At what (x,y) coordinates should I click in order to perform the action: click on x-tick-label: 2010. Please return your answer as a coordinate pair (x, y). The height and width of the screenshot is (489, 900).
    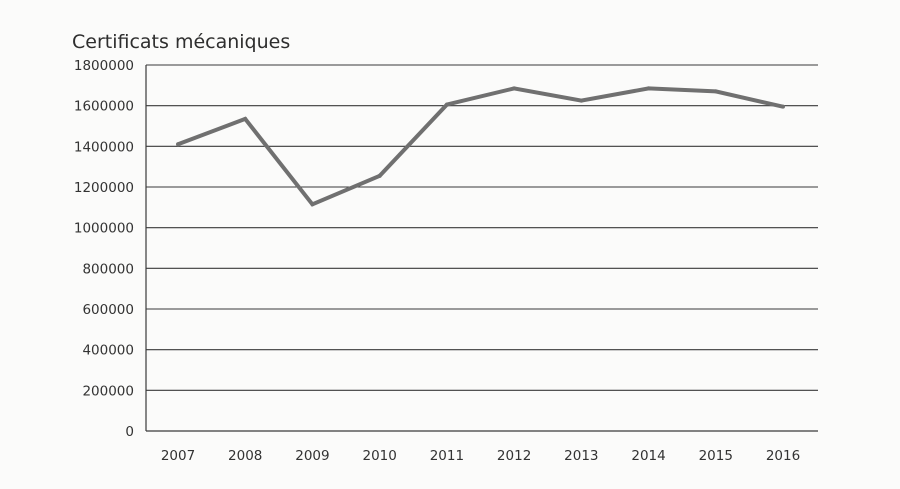
    Looking at the image, I should click on (379, 456).